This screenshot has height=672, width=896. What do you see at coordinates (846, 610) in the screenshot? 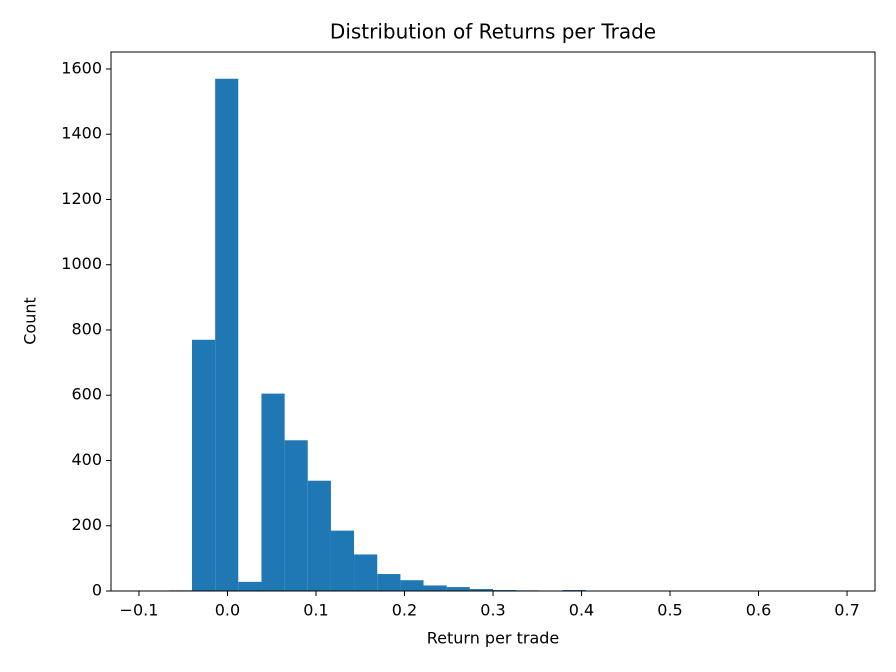
I see `x-tick-label: 0.7` at bounding box center [846, 610].